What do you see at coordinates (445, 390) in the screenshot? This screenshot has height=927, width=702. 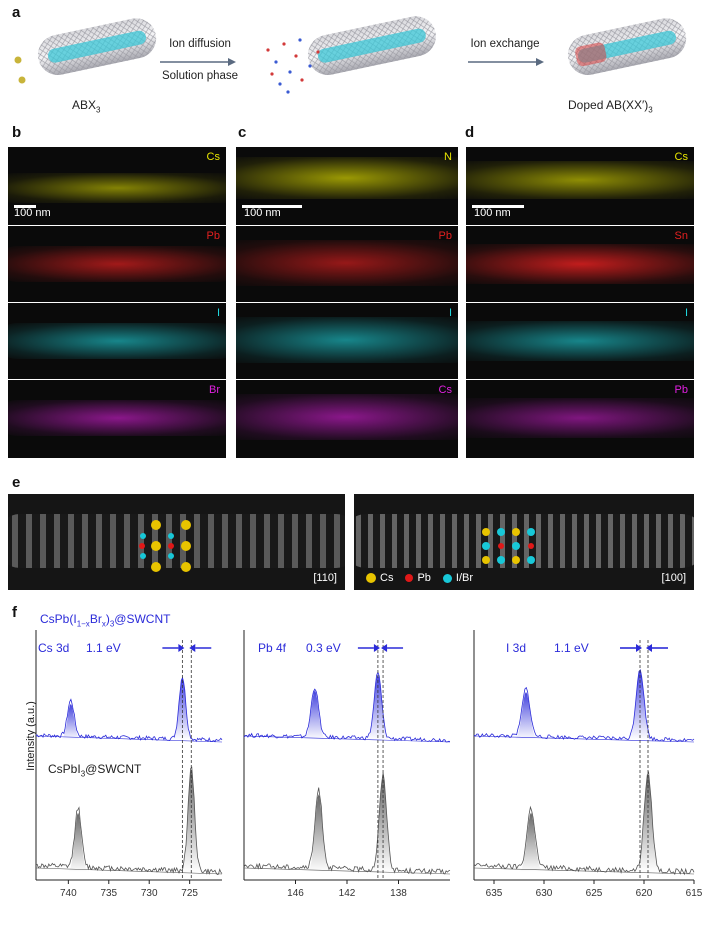 I see `map-c-4-label: Cs` at bounding box center [445, 390].